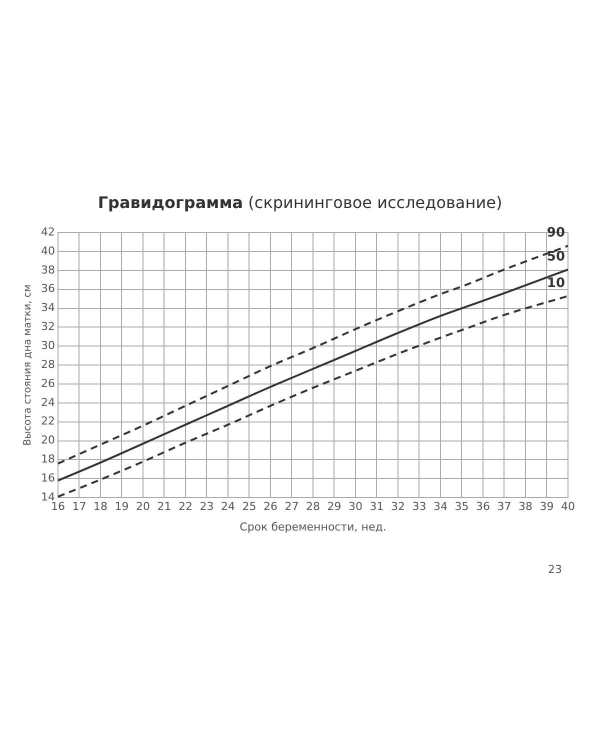  What do you see at coordinates (483, 507) in the screenshot?
I see `x-tick-label: 36` at bounding box center [483, 507].